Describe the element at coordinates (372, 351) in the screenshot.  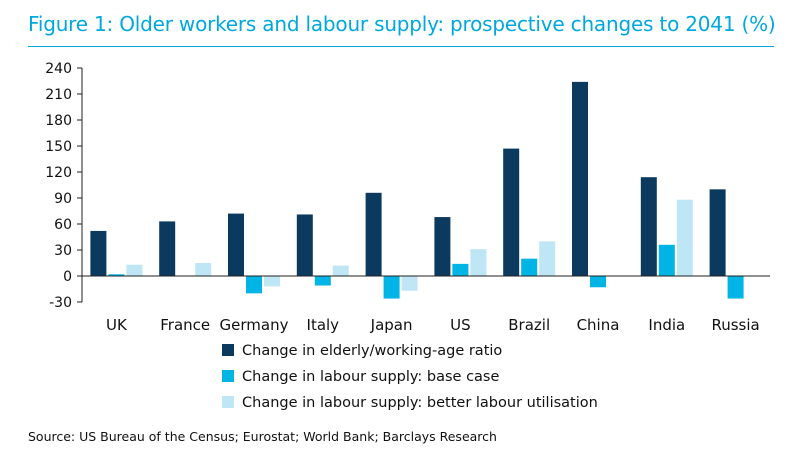
I see `legend-label: Change in elderly/working-age ratio` at that location.